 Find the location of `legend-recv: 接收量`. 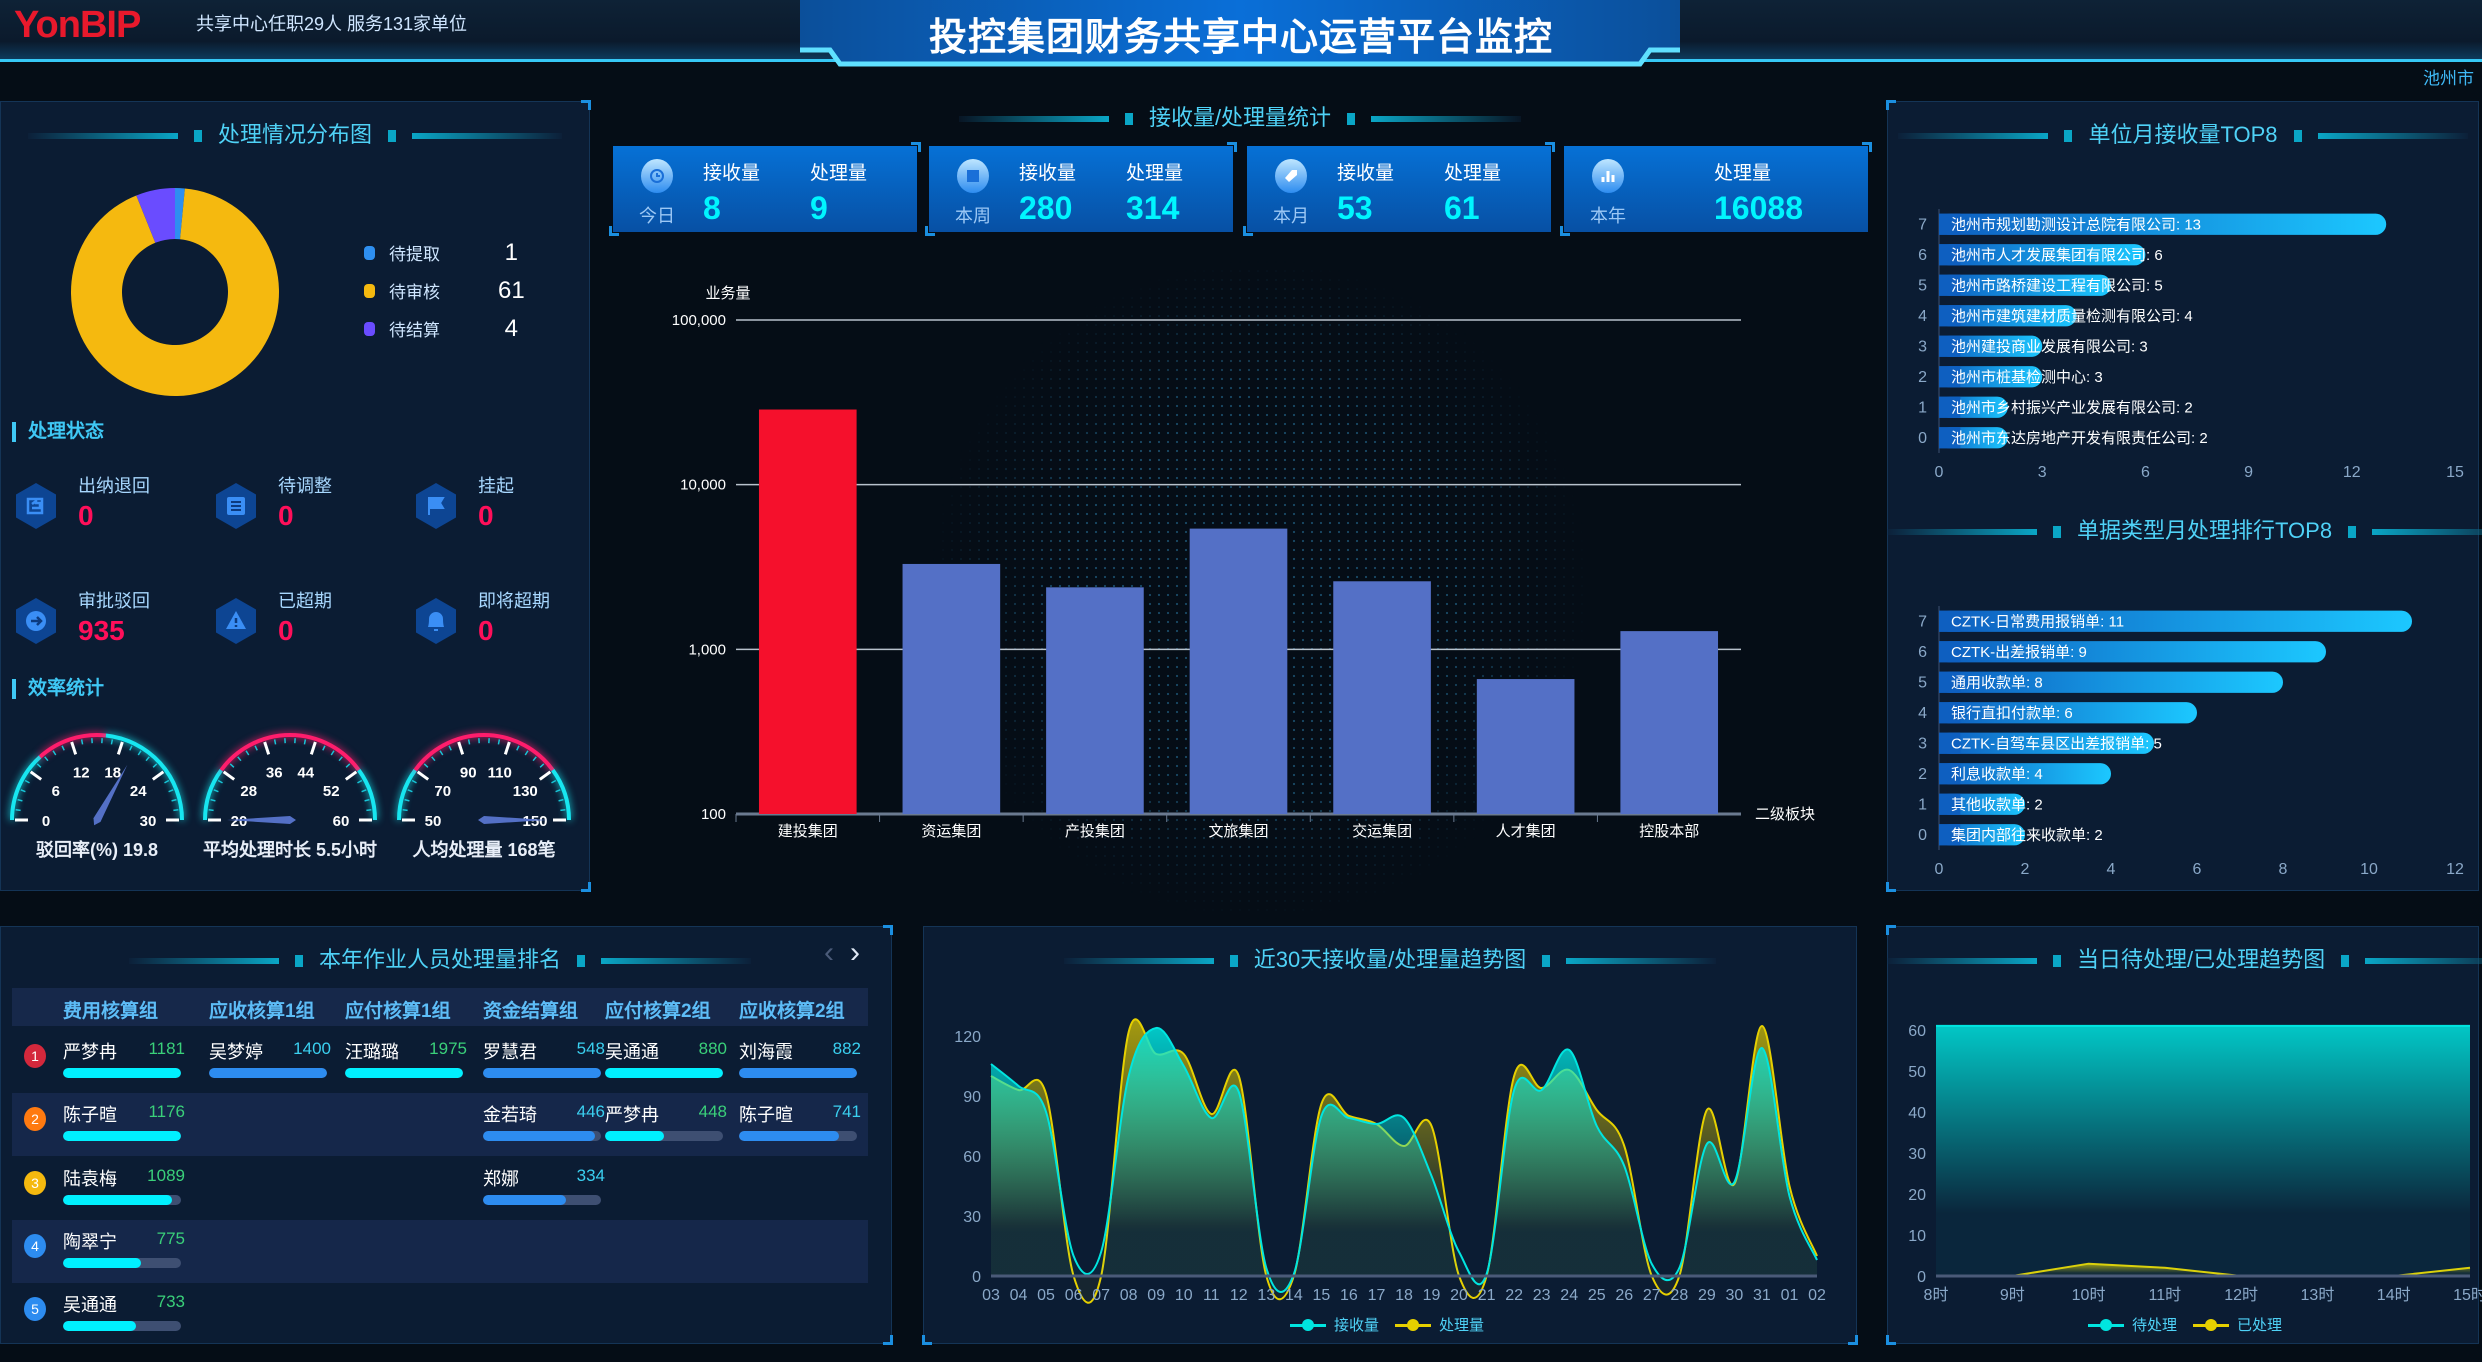

legend-recv: 接收量 is located at coordinates (1357, 1325).